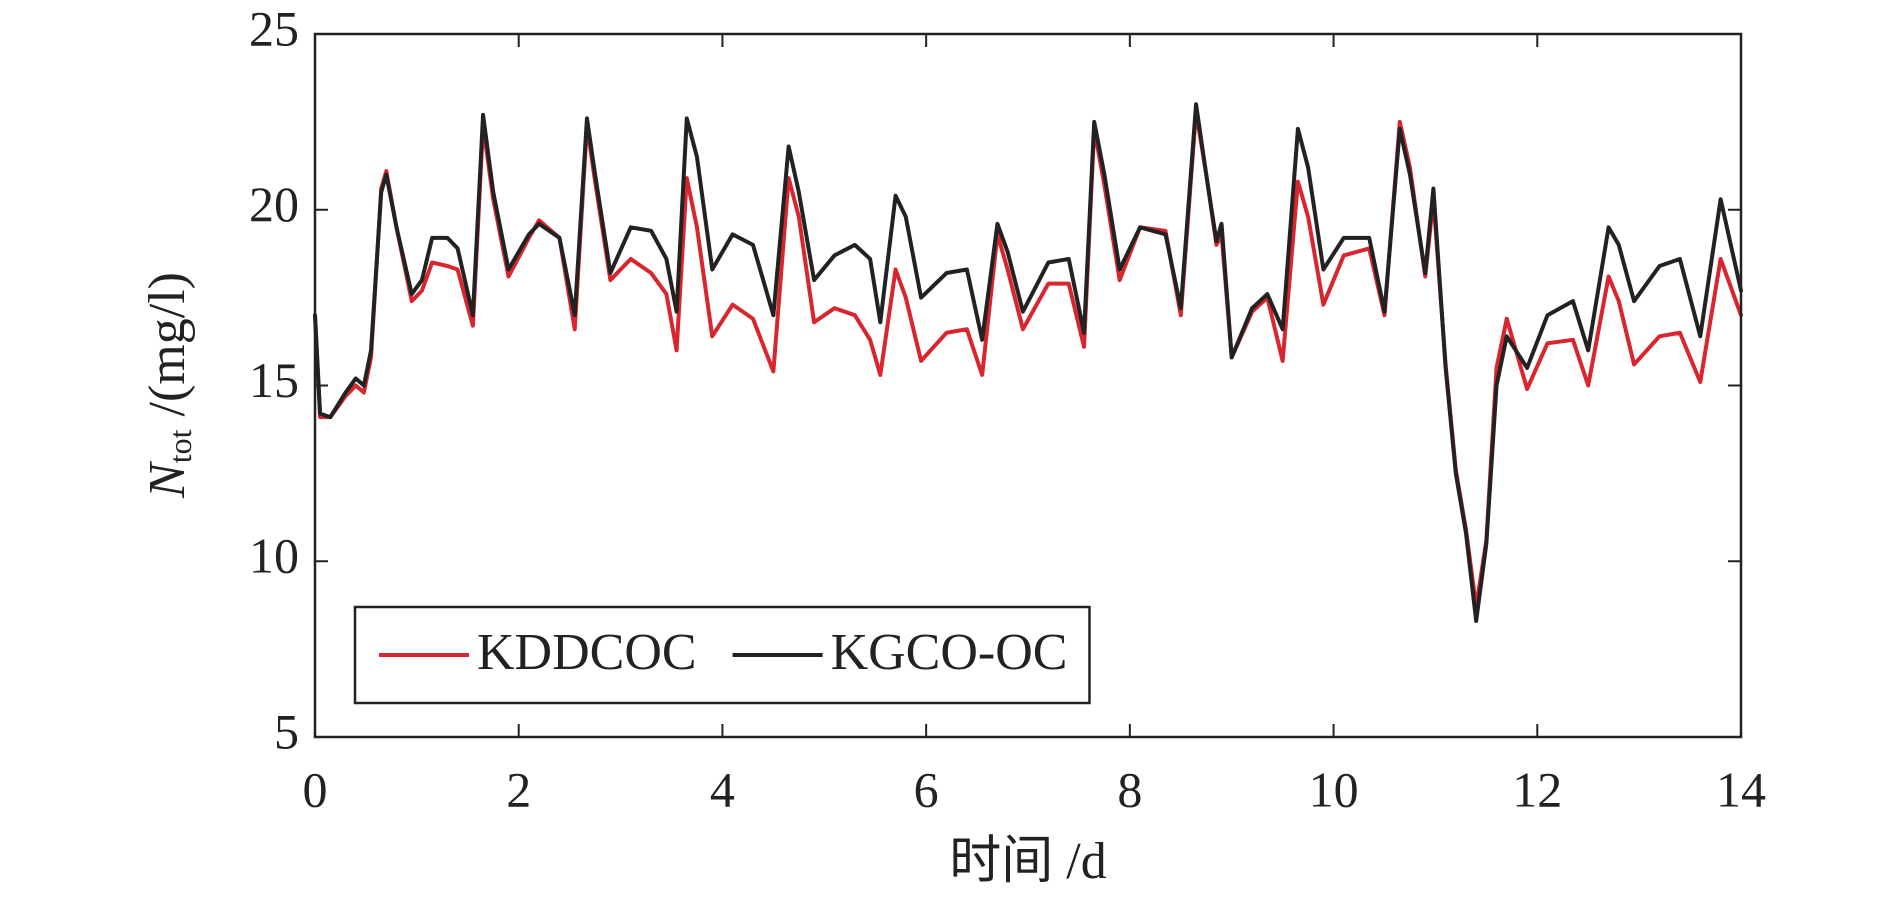 The width and height of the screenshot is (1890, 903). I want to click on y-axis-title: Ntot /(mg/l), so click(168, 385).